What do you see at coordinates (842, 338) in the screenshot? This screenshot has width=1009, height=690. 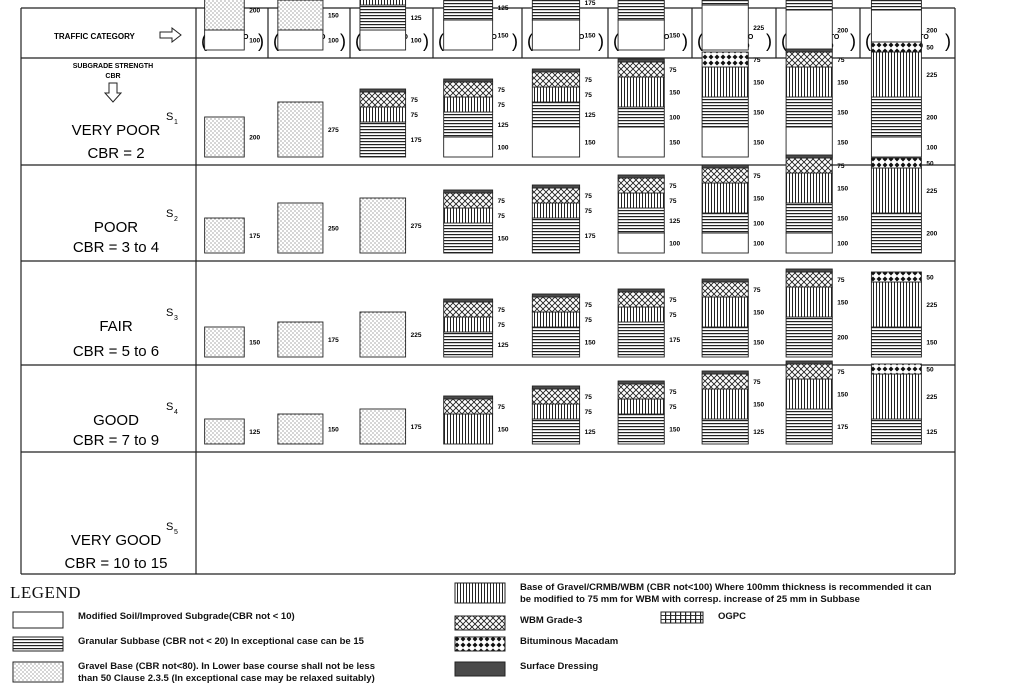 I see `layer-thickness-label: 200` at bounding box center [842, 338].